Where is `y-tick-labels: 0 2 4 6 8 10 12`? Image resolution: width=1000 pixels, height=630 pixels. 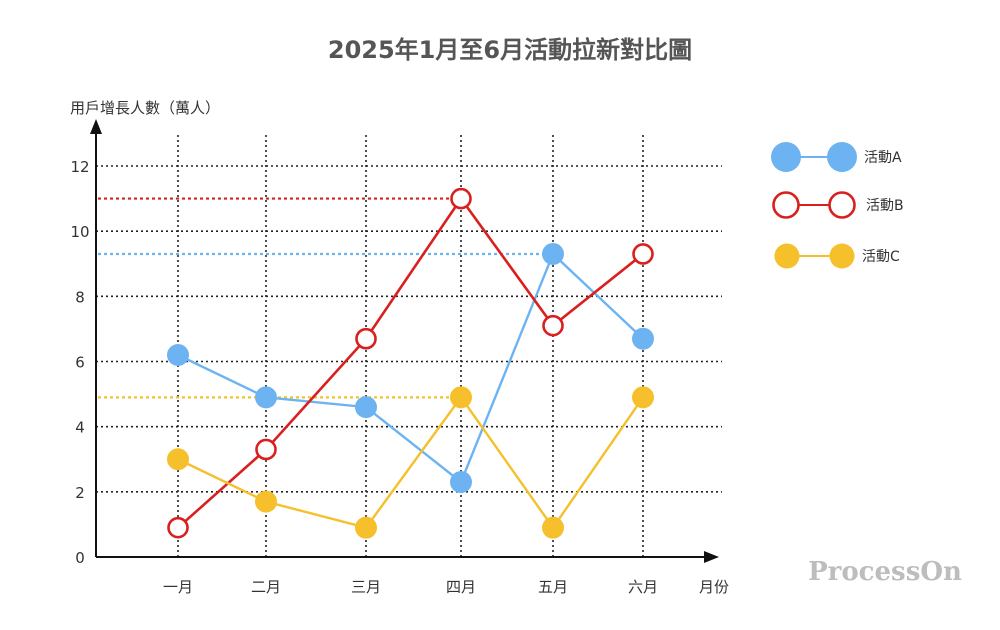
y-tick-labels: 0 2 4 6 8 10 12 is located at coordinates (79, 362).